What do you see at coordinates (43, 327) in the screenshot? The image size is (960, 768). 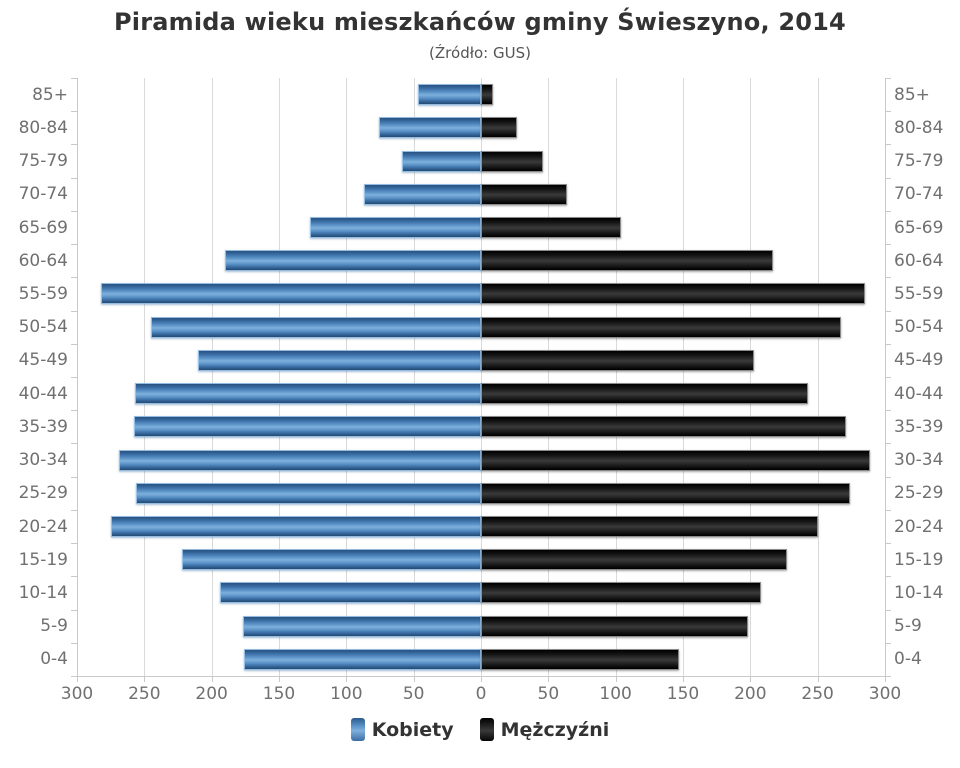 I see `y-axis-label-left: 50-54` at bounding box center [43, 327].